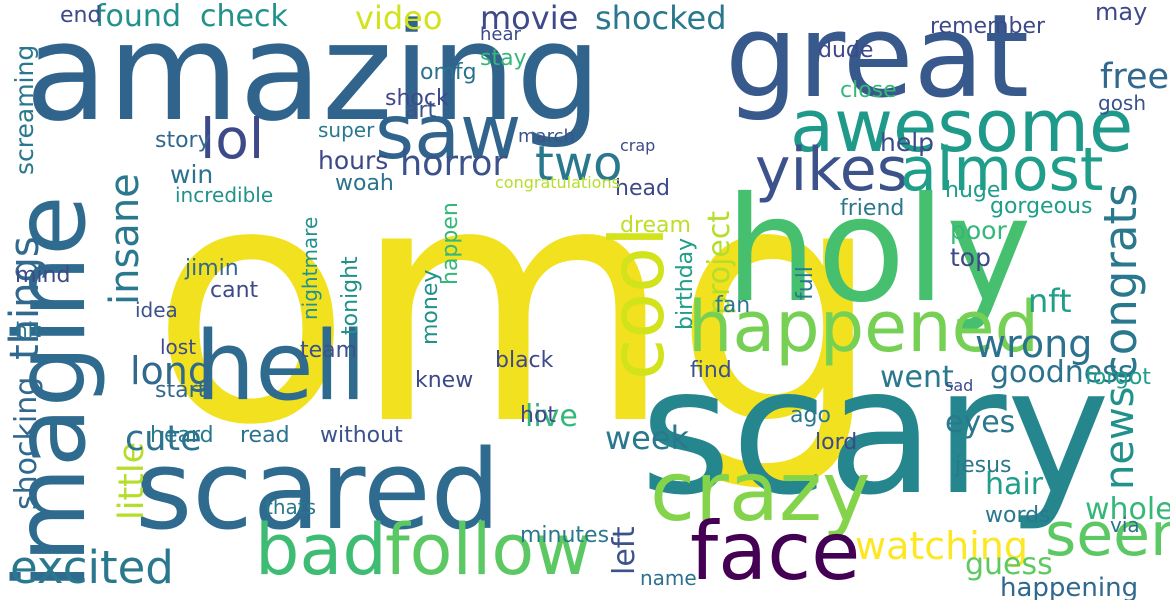 The image size is (1170, 600). I want to click on cloud-word: win, so click(192, 174).